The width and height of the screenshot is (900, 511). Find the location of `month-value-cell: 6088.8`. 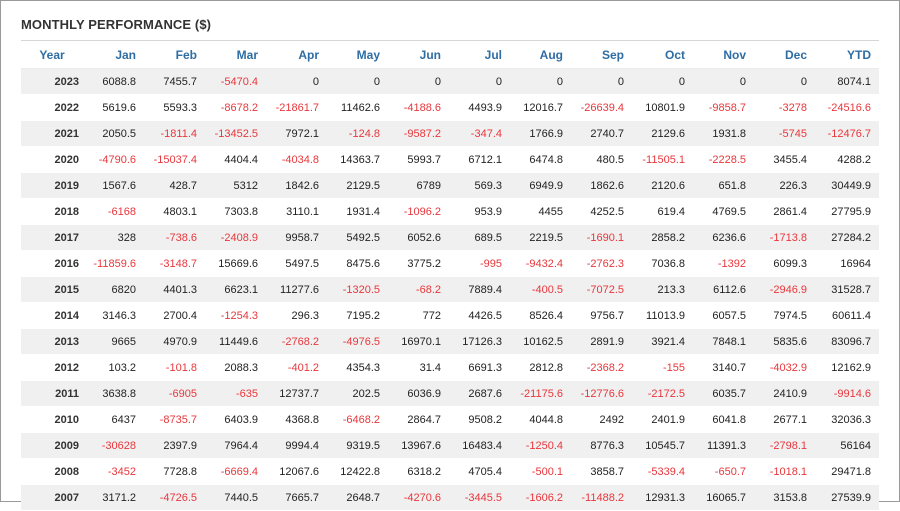

month-value-cell: 6088.8 is located at coordinates (113, 81).